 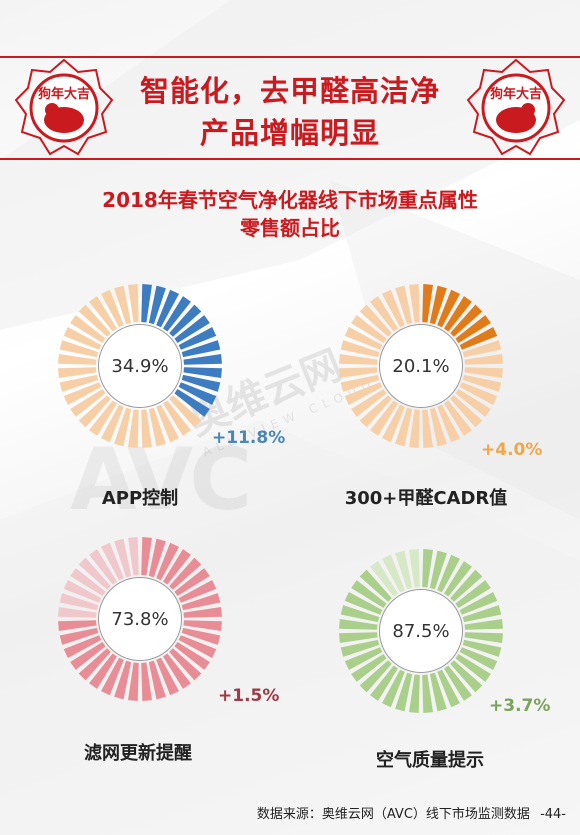 I want to click on lucky-stamp-left: 狗年大吉, so click(x=64, y=107).